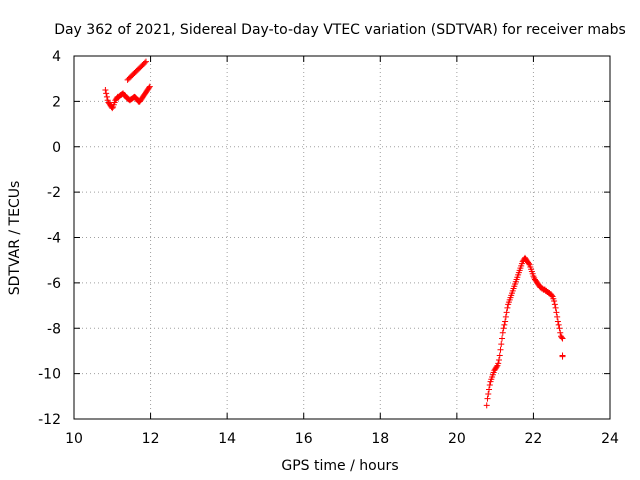 This screenshot has width=640, height=480. Describe the element at coordinates (54, 193) in the screenshot. I see `y-tick-label: -2` at that location.